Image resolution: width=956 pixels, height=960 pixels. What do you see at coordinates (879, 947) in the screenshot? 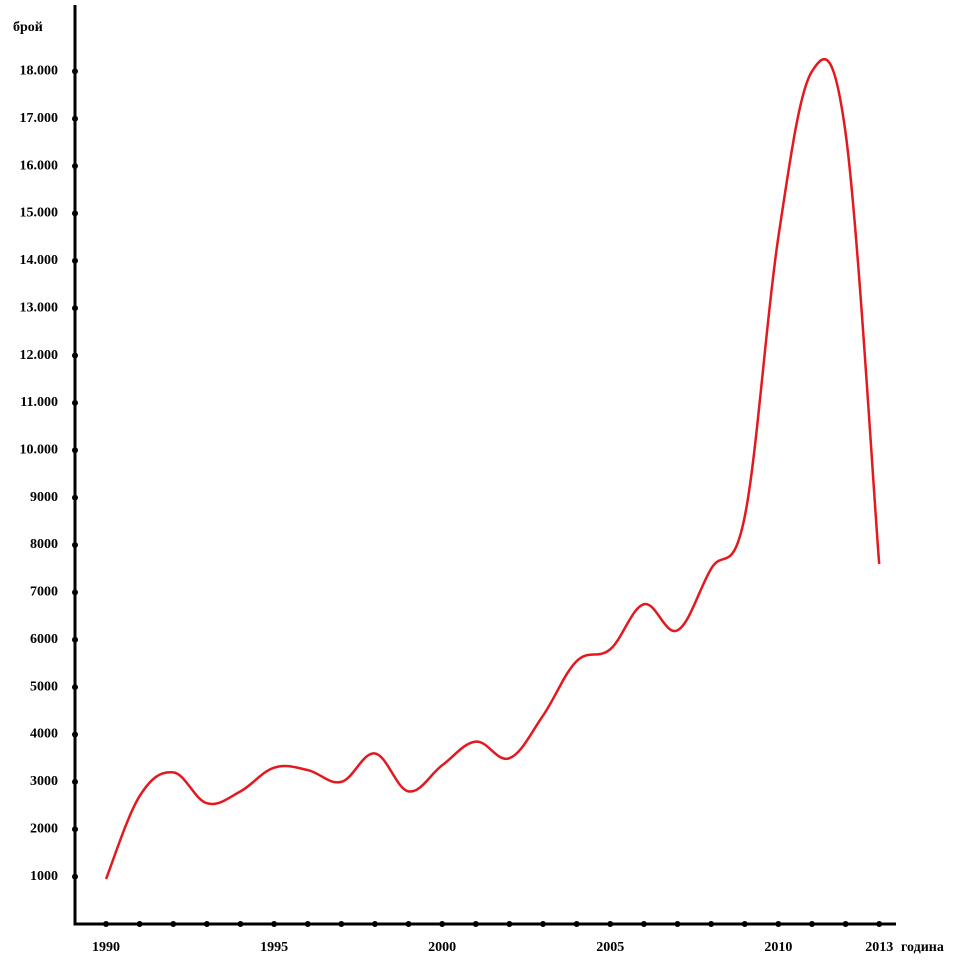
I see `x-tick-label: 2013` at bounding box center [879, 947].